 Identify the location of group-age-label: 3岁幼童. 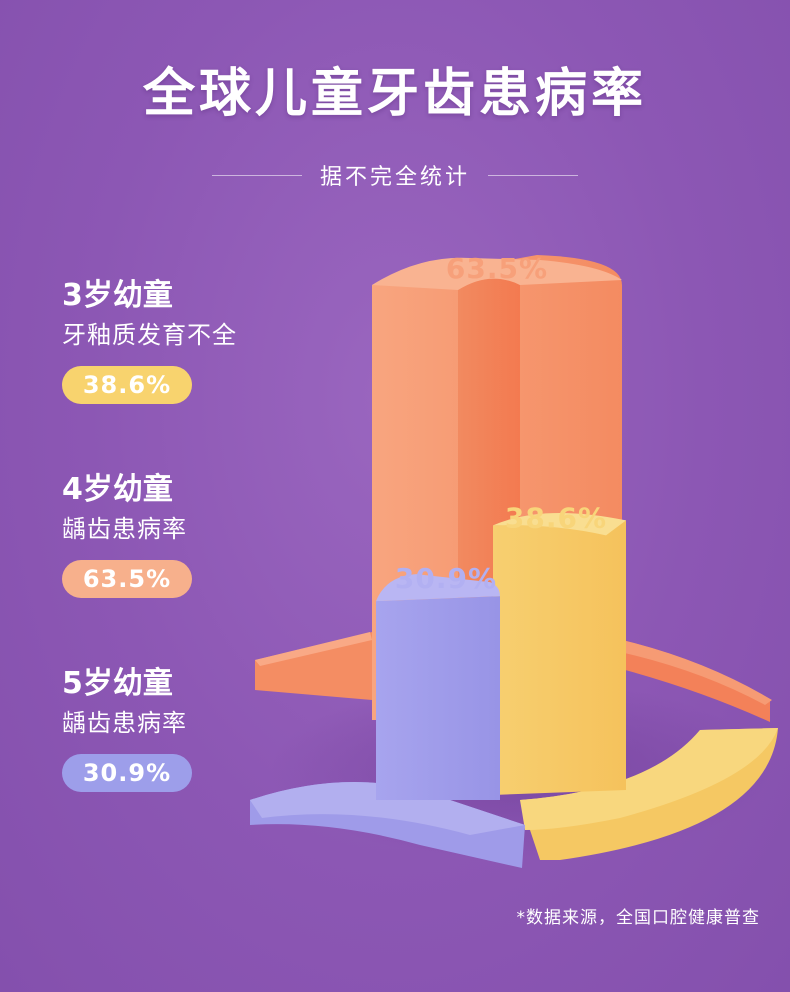
(117, 295).